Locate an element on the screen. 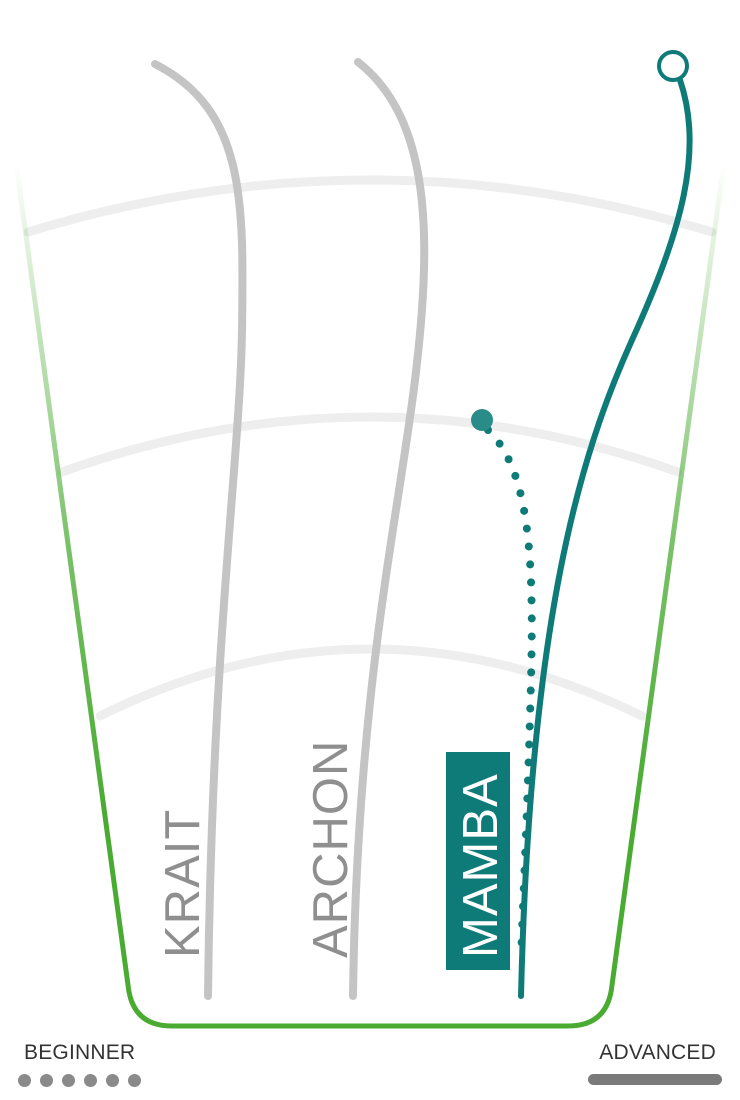 This screenshot has height=1100, width=740. mamba-label: MAMBA is located at coordinates (481, 865).